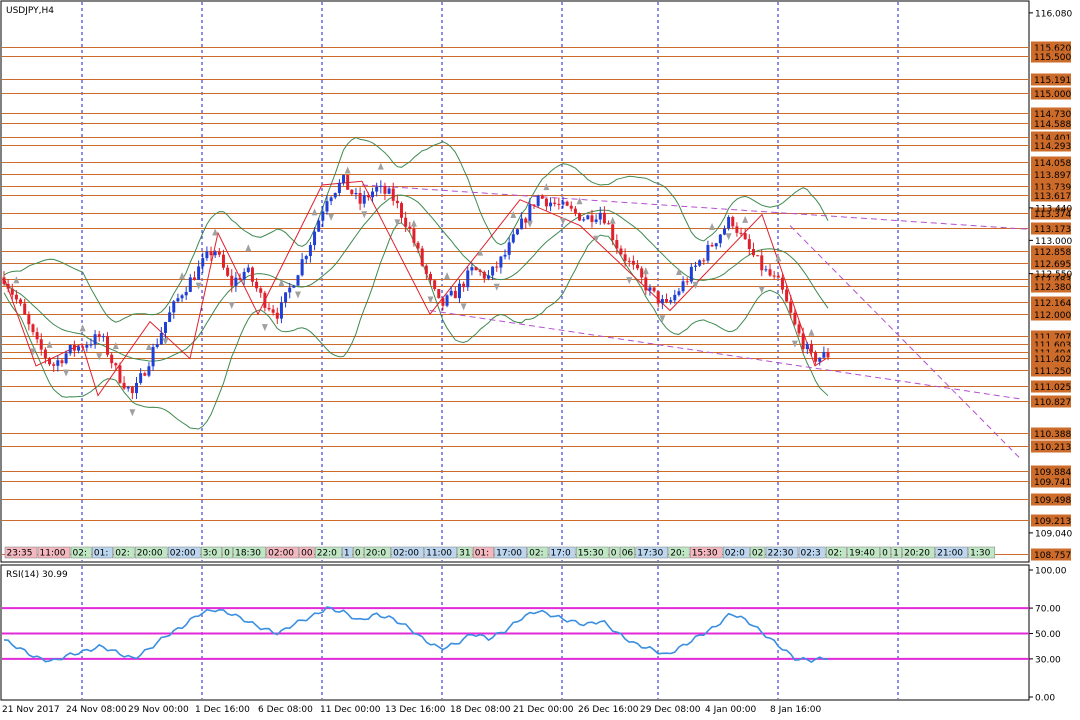 The height and width of the screenshot is (720, 1080). Describe the element at coordinates (1052, 501) in the screenshot. I see `level-label: 109.498` at that location.